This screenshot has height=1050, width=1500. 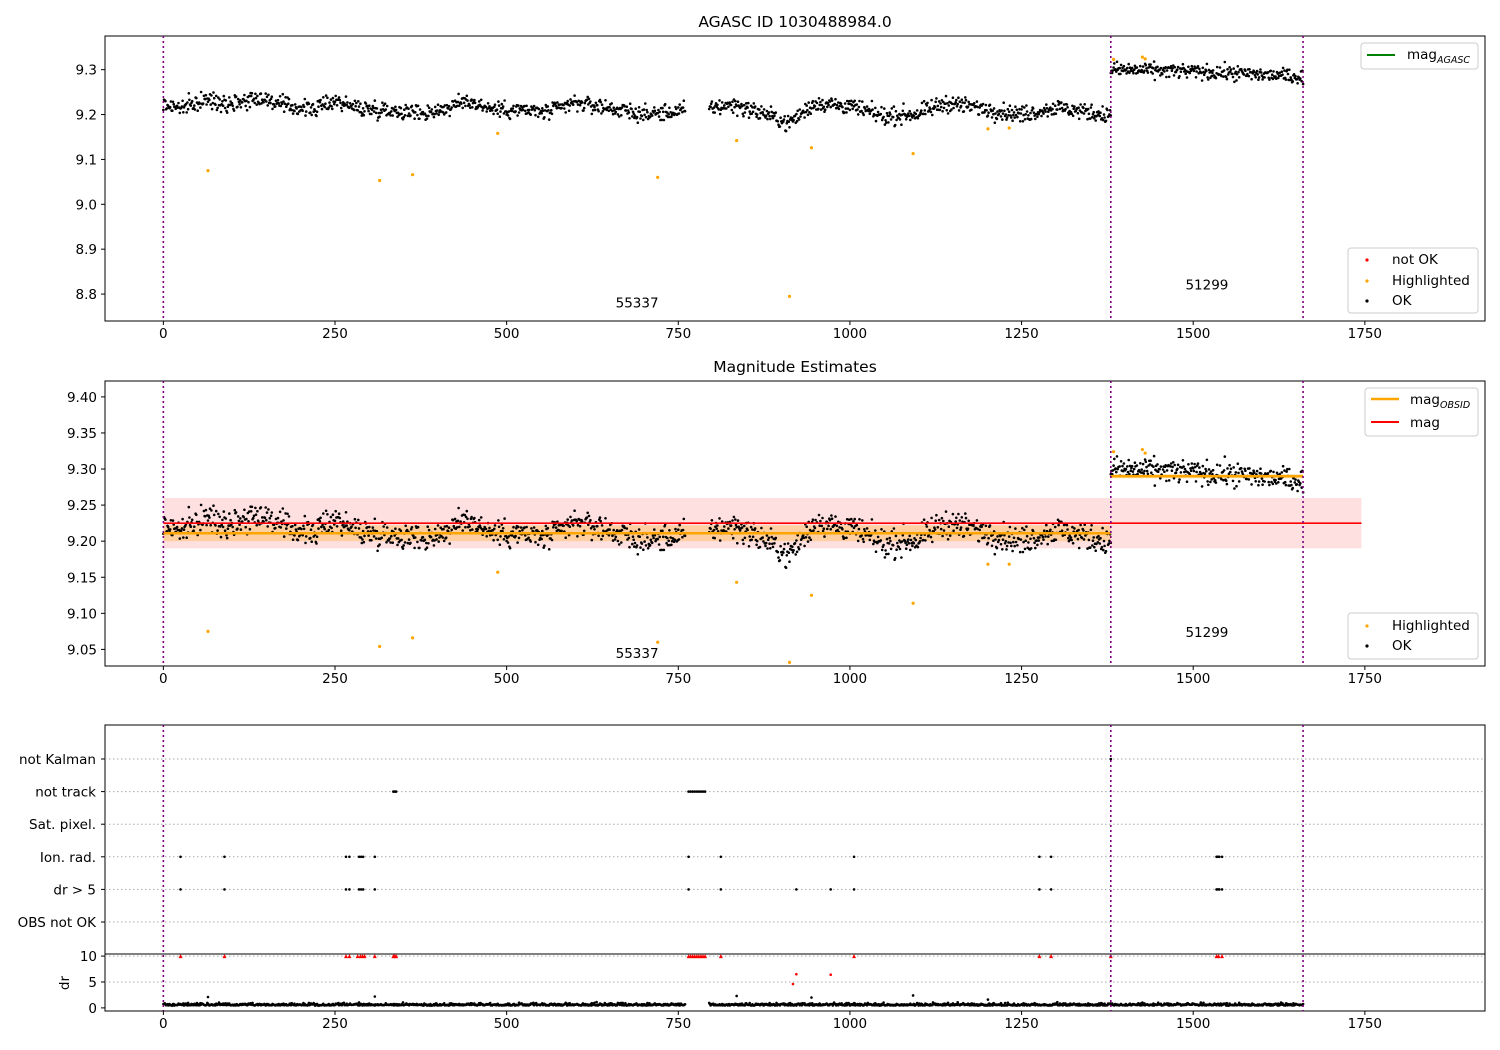 I want to click on legend-label-ok: OK, so click(x=1402, y=301).